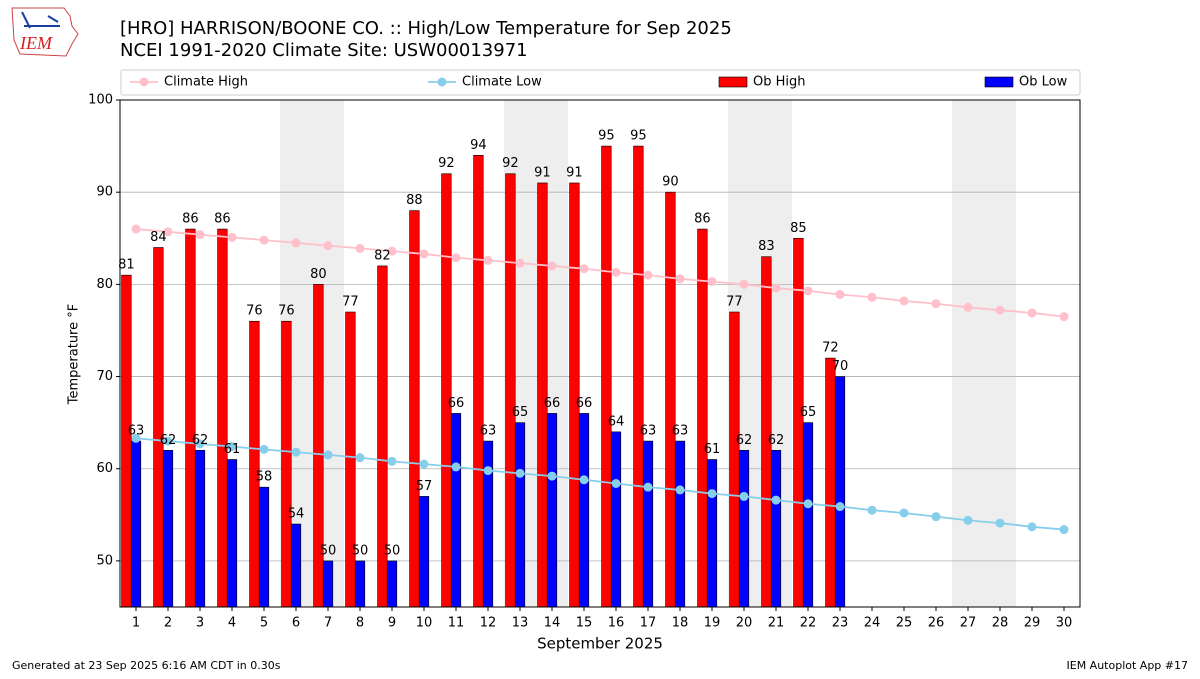 This screenshot has width=1200, height=679. I want to click on value-label: 76, so click(286, 311).